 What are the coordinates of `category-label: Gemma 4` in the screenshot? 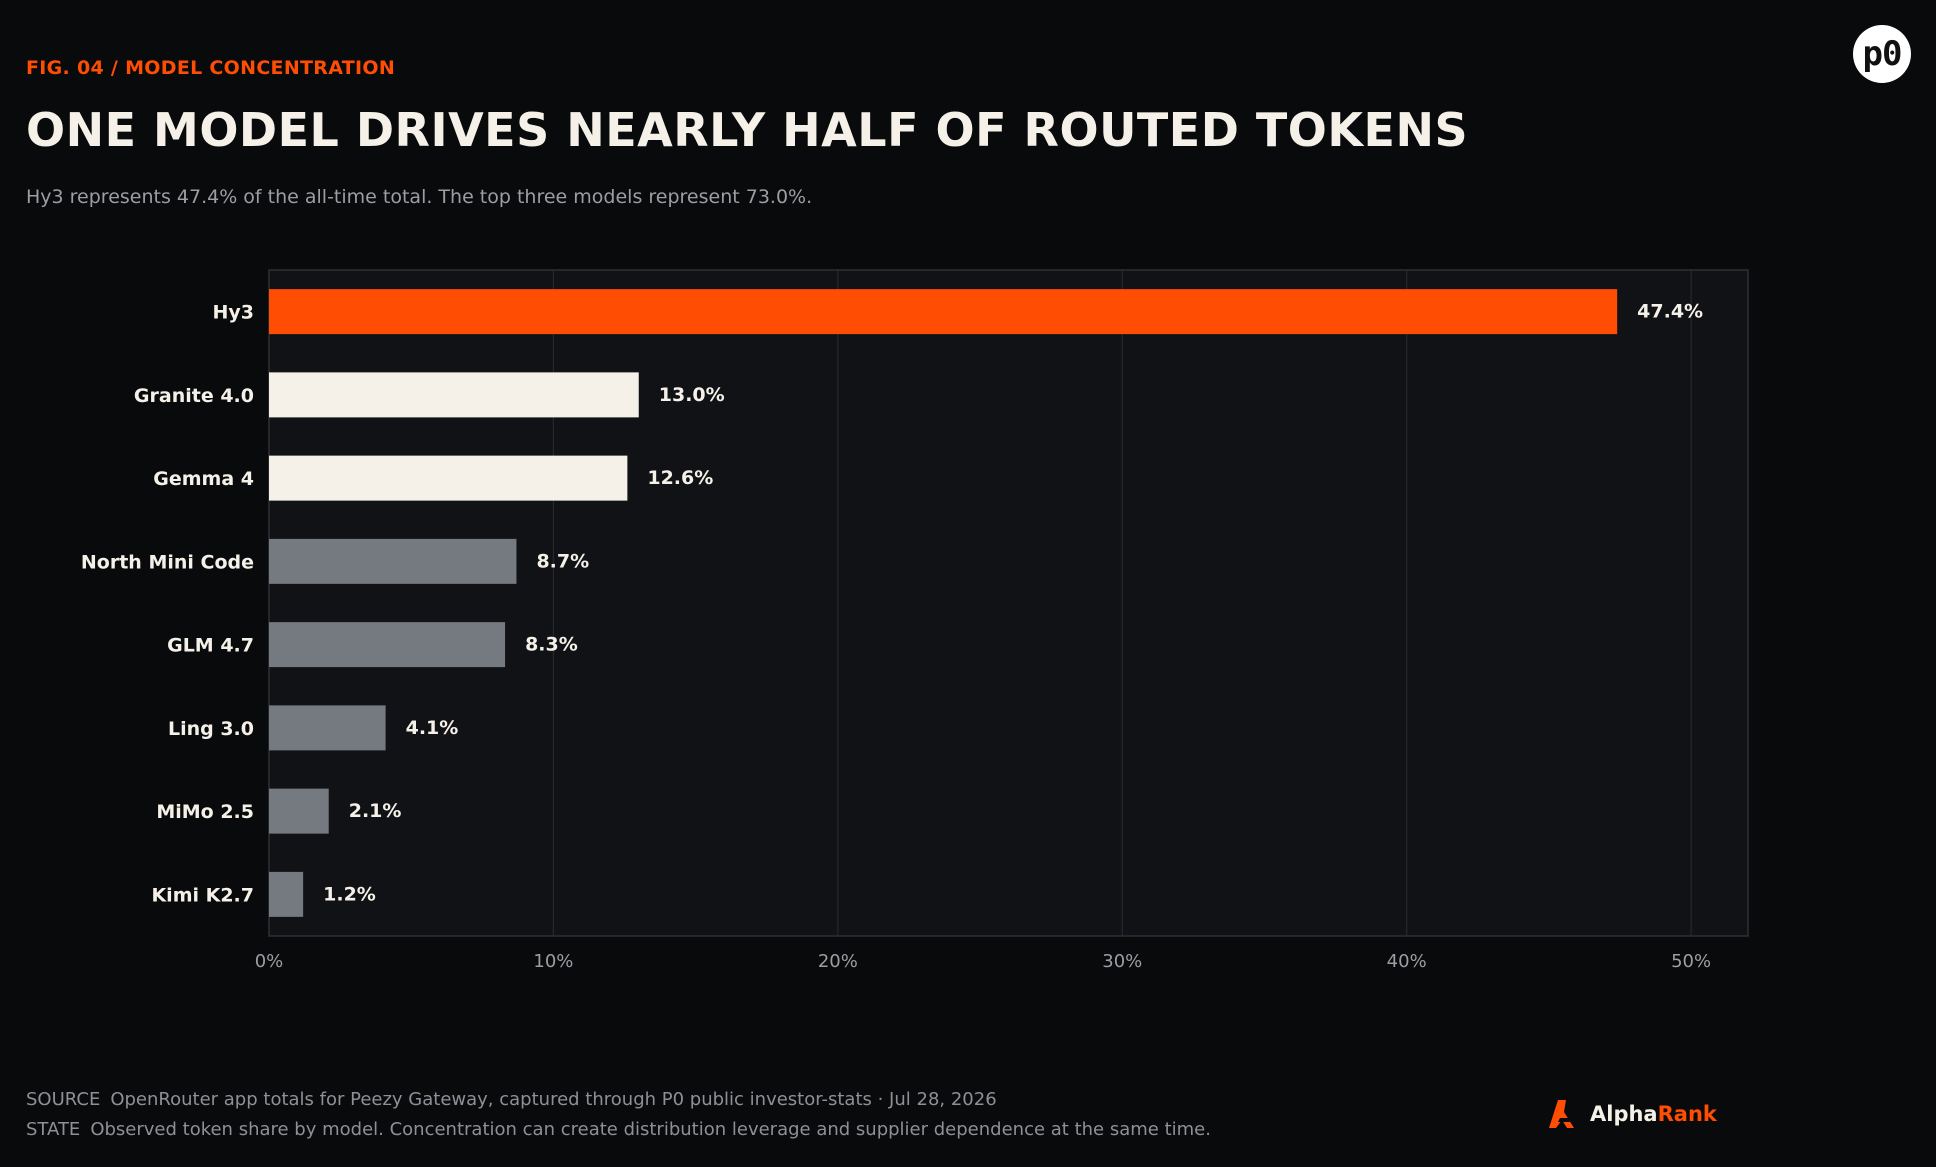 It's located at (203, 479).